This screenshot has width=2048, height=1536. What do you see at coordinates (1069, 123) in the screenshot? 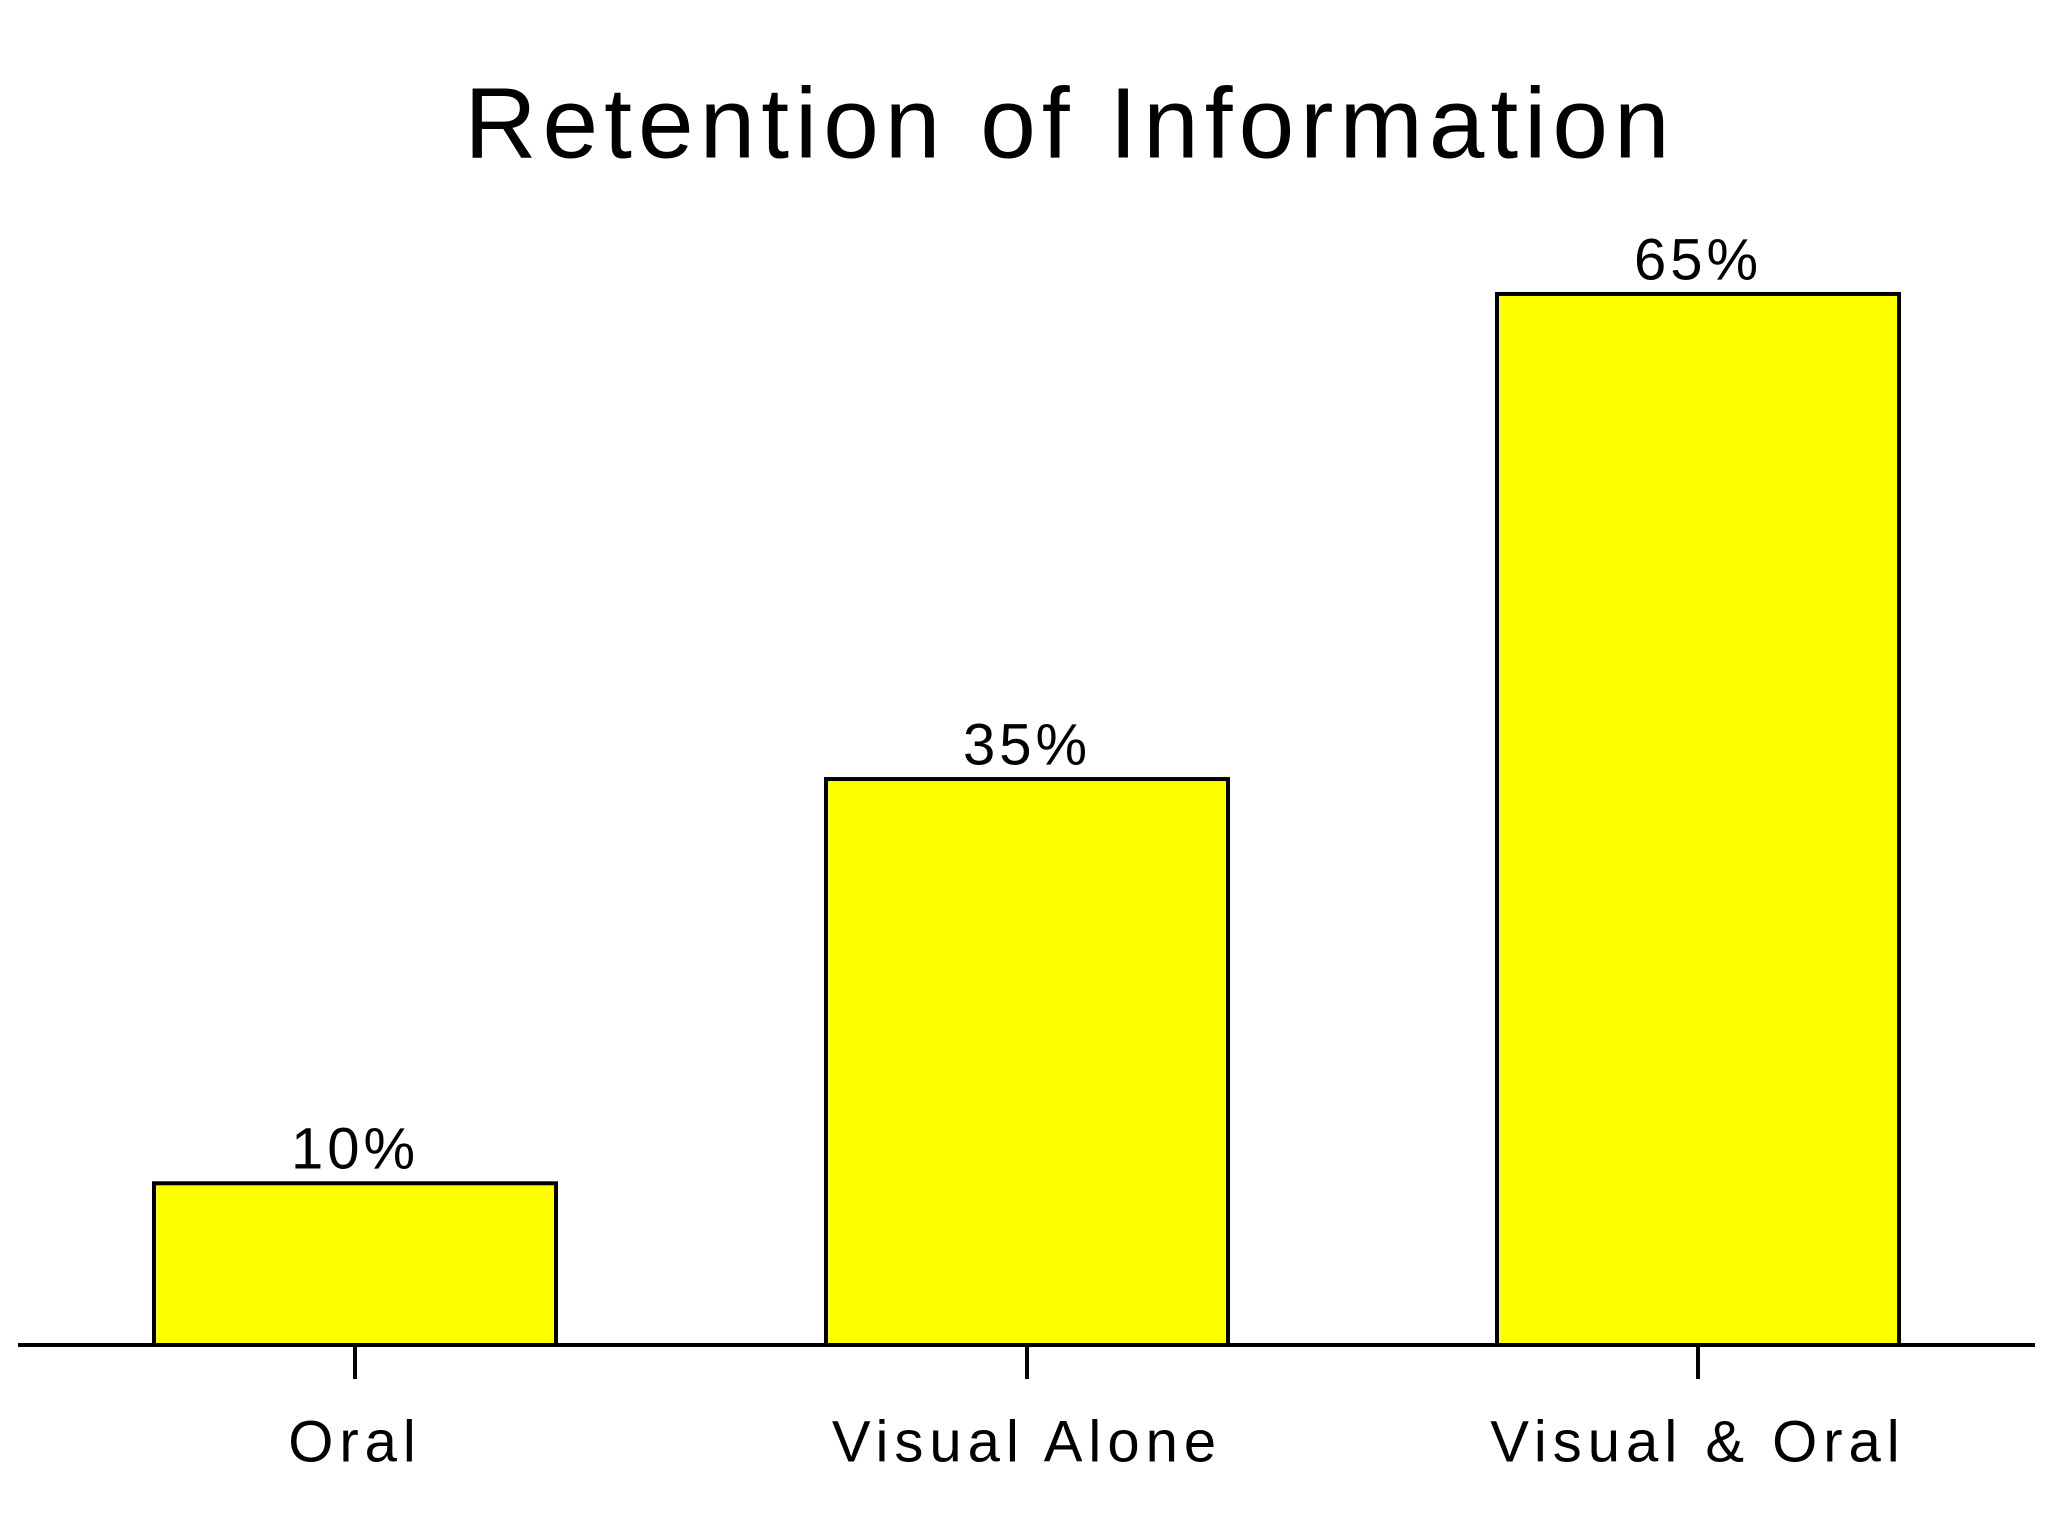
I see `chart-title: Retention of Information` at bounding box center [1069, 123].